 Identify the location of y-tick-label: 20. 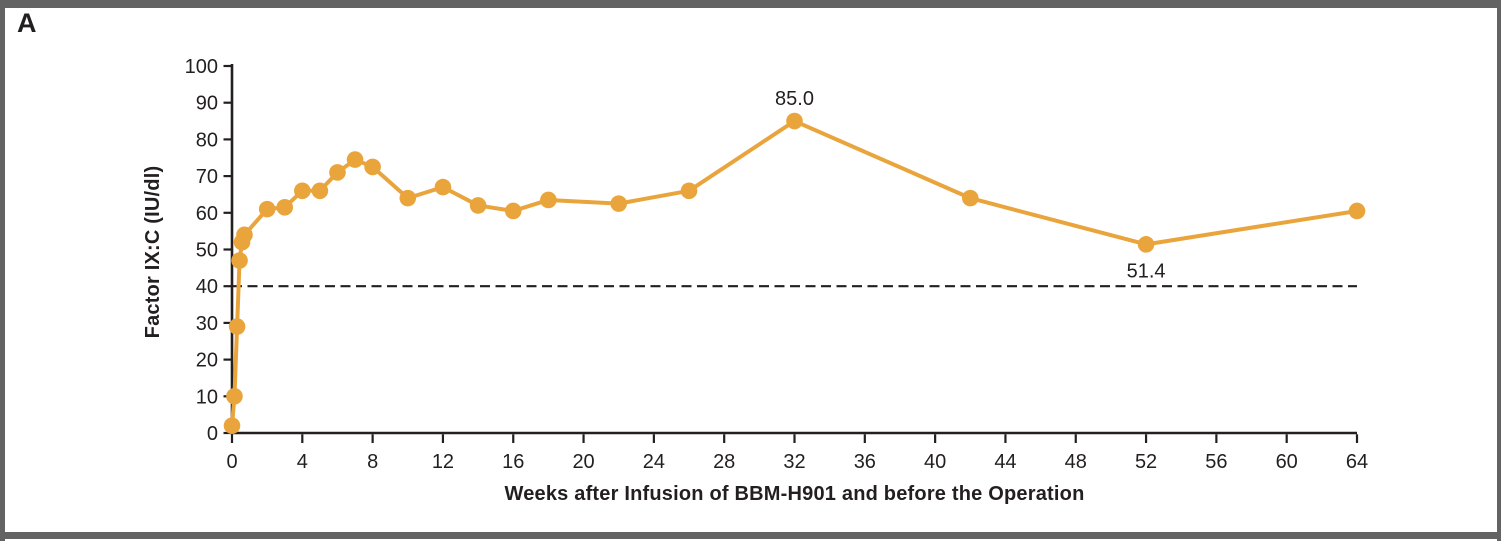
(207, 361).